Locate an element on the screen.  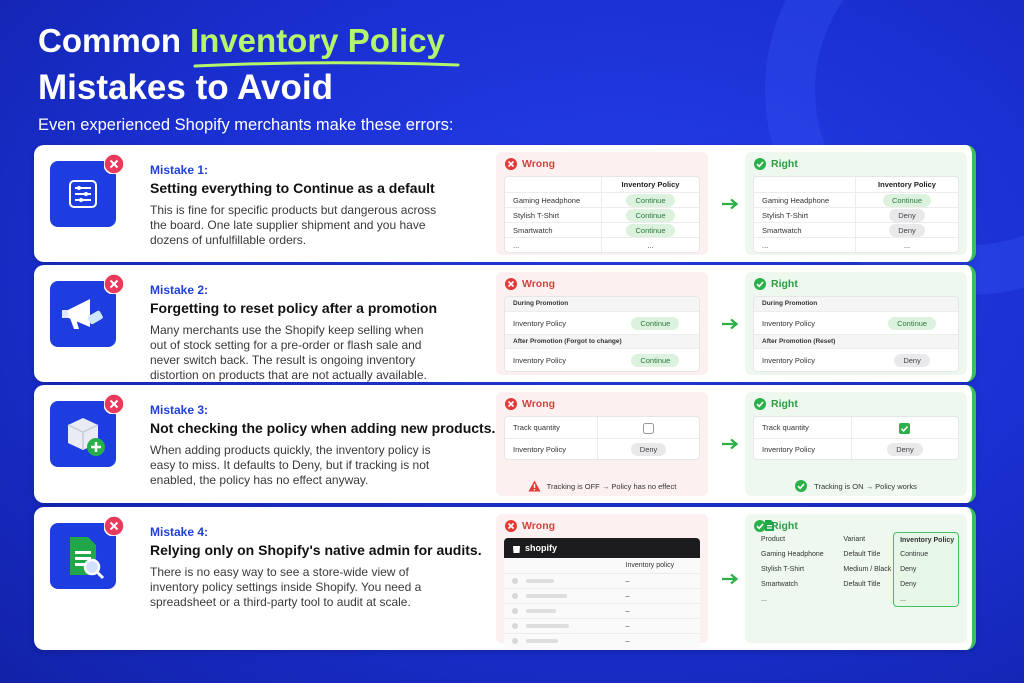
admin-bar: shopify is located at coordinates (602, 548).